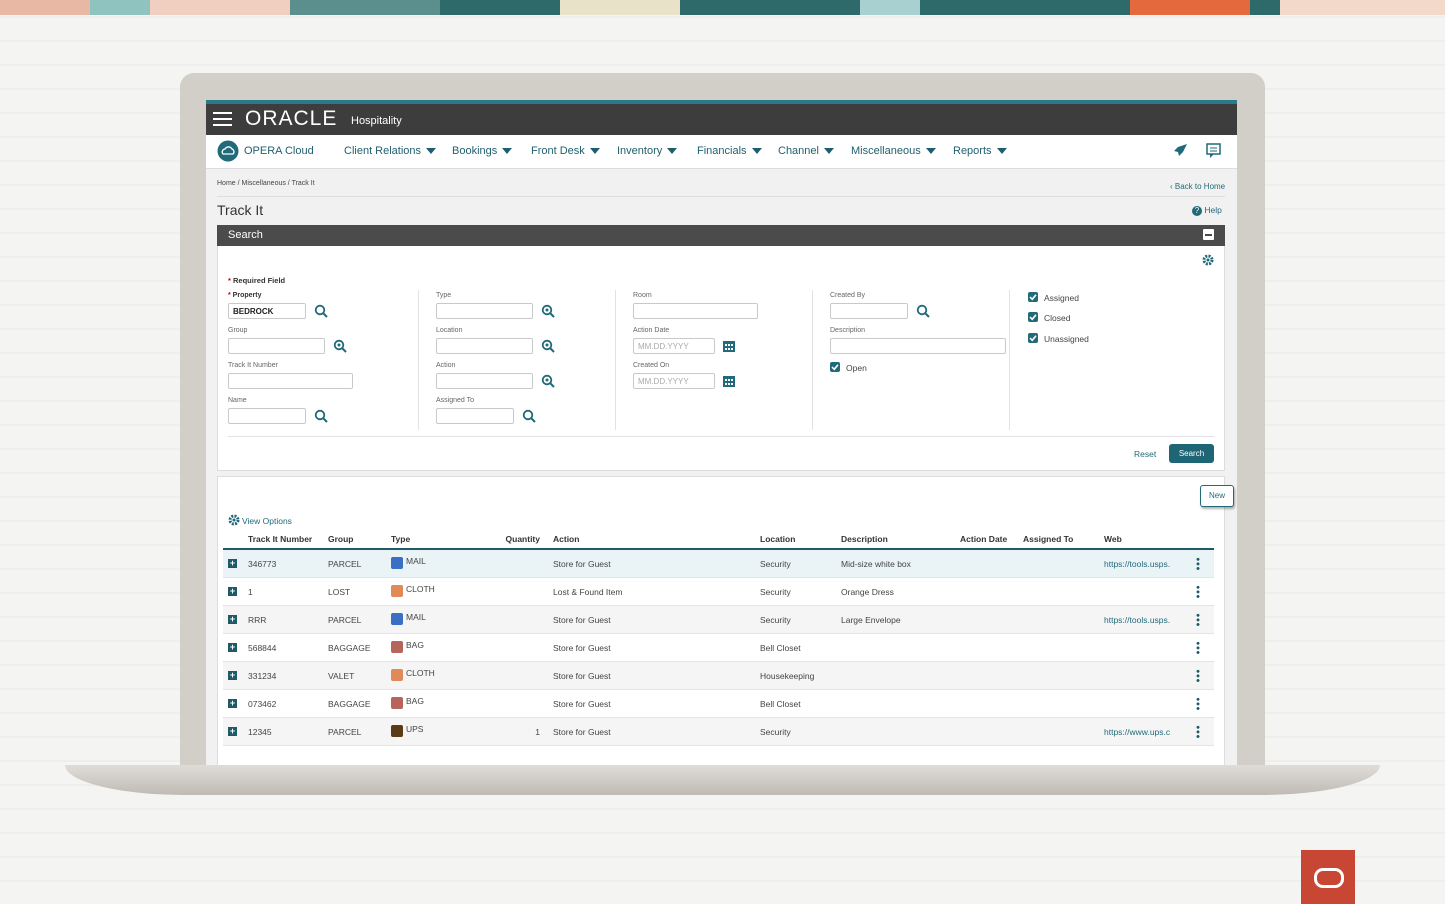 The height and width of the screenshot is (904, 1445). I want to click on nav-menu: Channel, so click(806, 151).